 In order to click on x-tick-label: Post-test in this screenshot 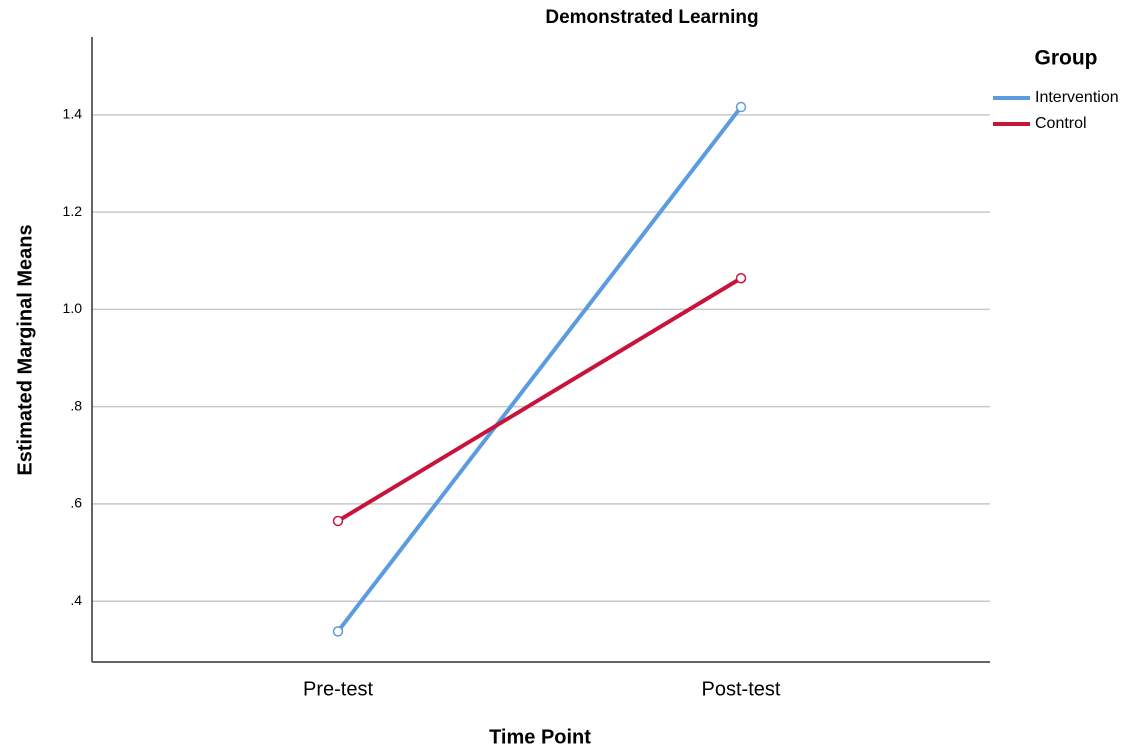, I will do `click(741, 689)`.